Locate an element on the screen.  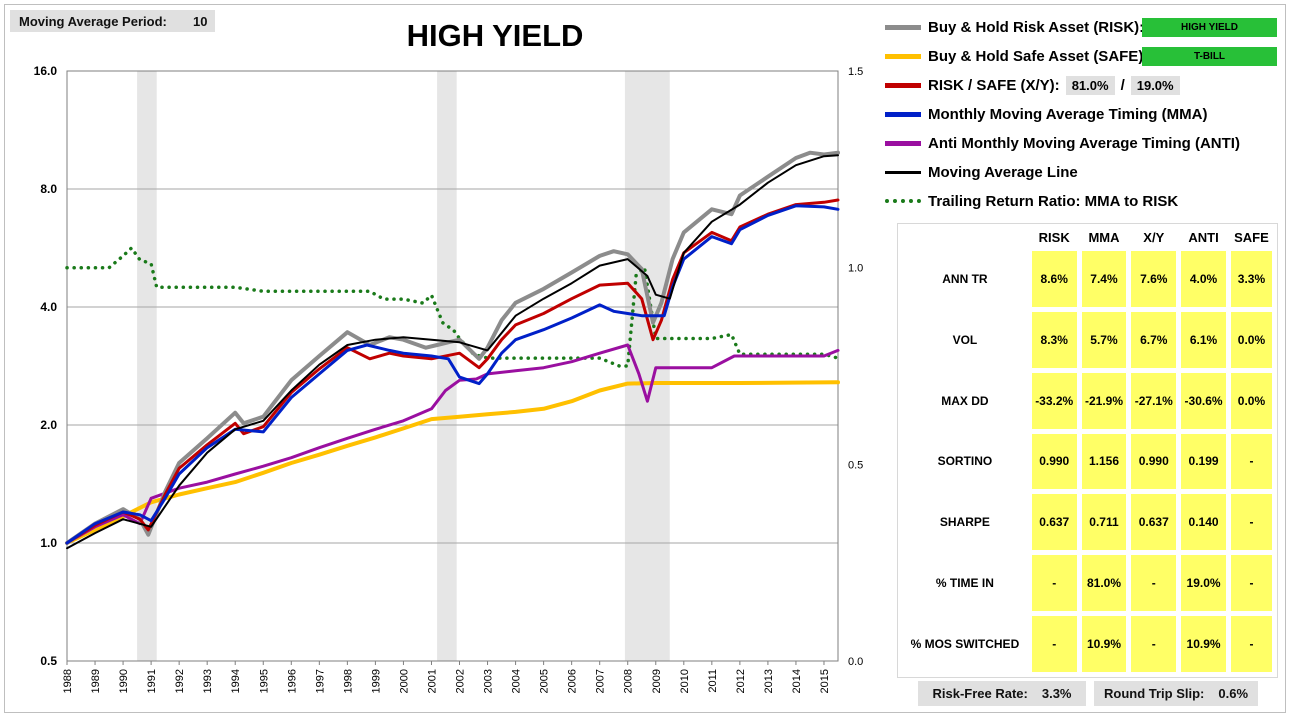
risk-free-rate-box: Risk-Free Rate: 3.3% is located at coordinates (1002, 693).